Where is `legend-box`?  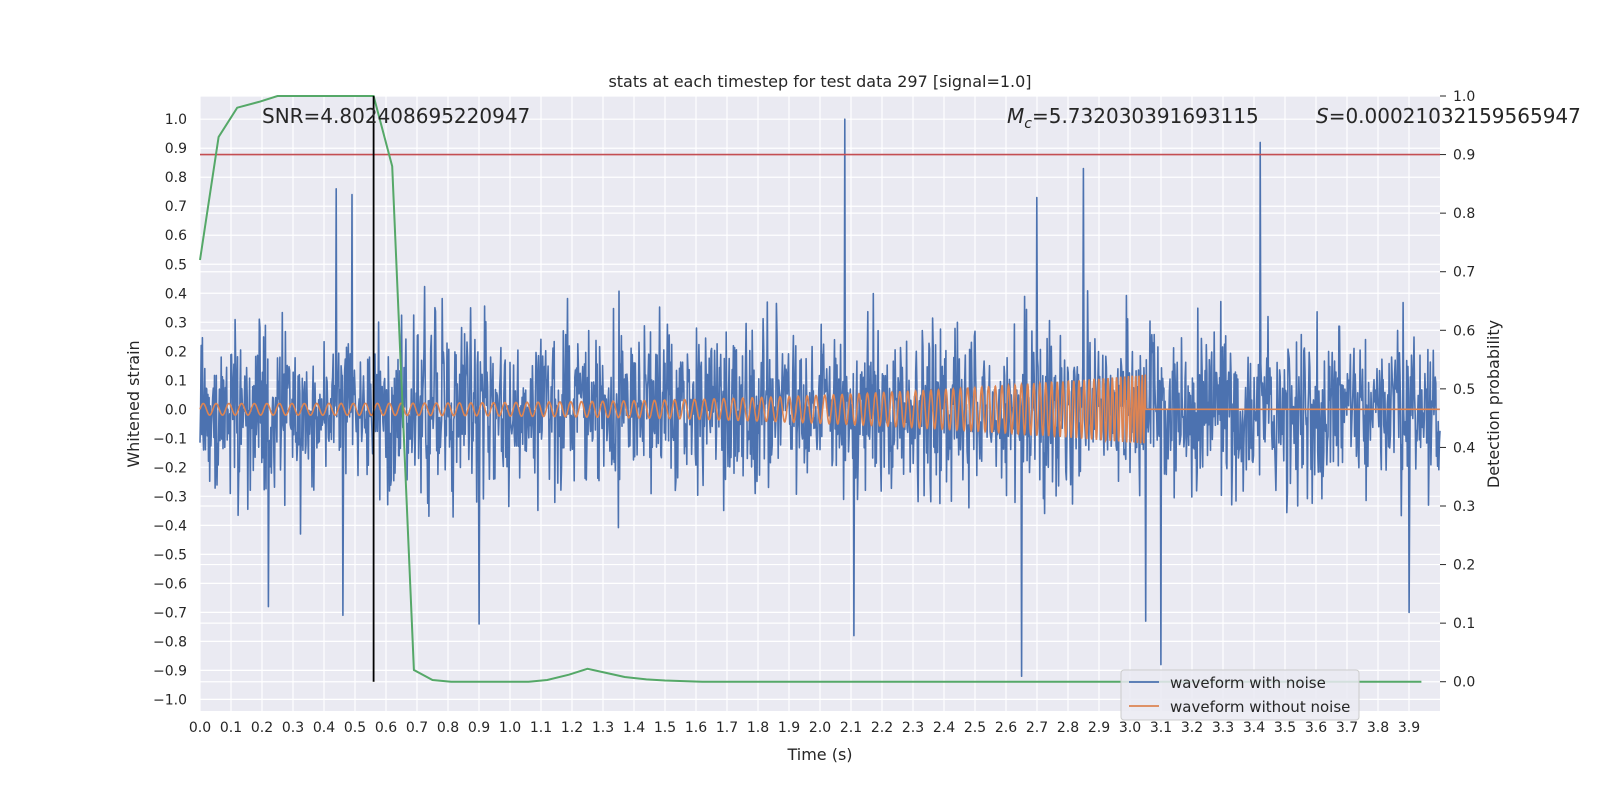 legend-box is located at coordinates (1240, 695).